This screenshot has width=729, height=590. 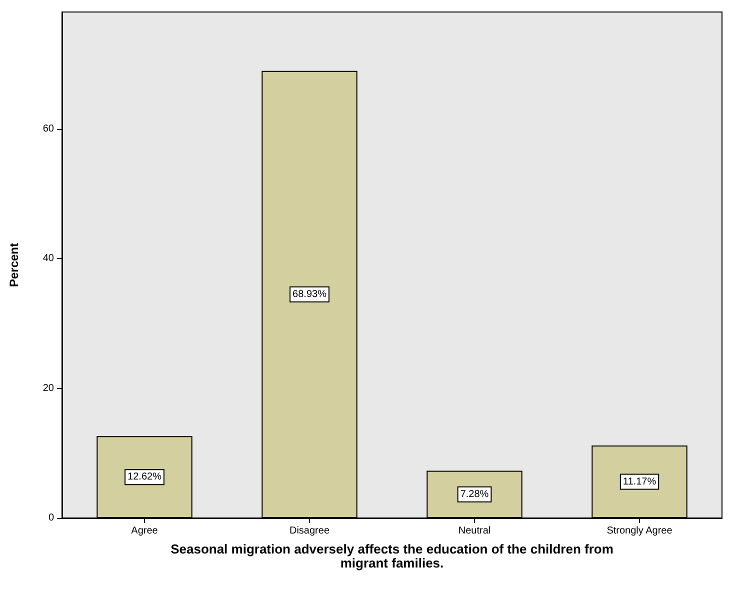 What do you see at coordinates (144, 531) in the screenshot?
I see `x-tick-label: Agree` at bounding box center [144, 531].